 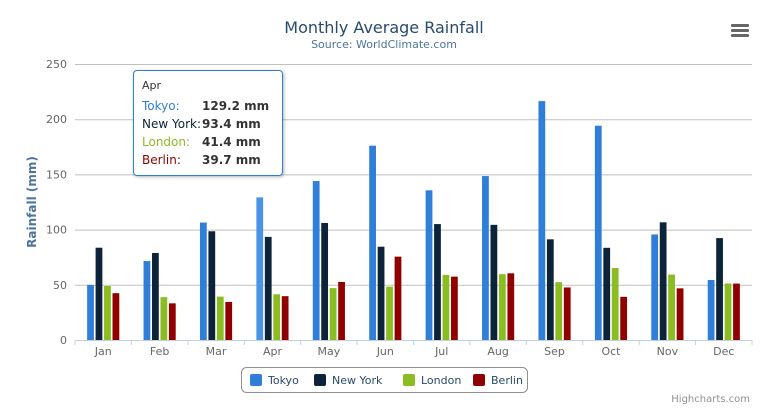 I want to click on tooltip-header: Apr, so click(x=152, y=85).